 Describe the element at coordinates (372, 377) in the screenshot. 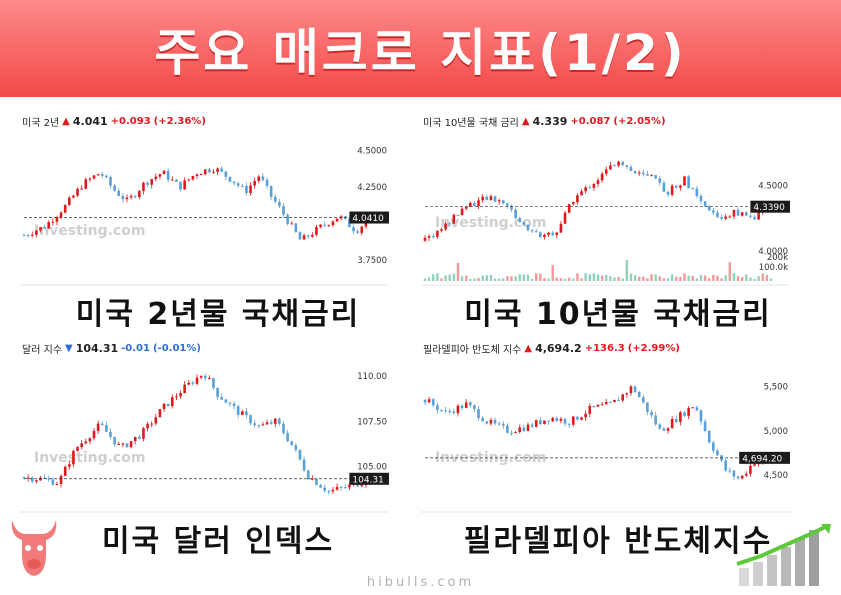

I see `y-tick-label: 110.00` at that location.